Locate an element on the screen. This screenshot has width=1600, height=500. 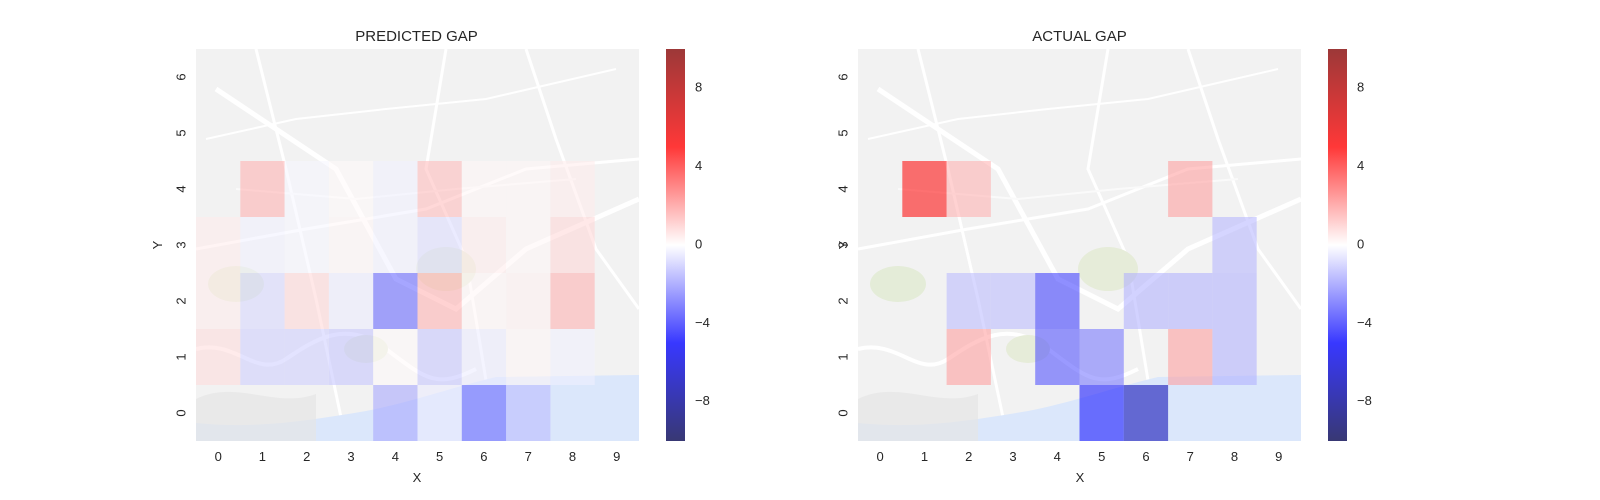
y-tick-label: 1 is located at coordinates (180, 356).